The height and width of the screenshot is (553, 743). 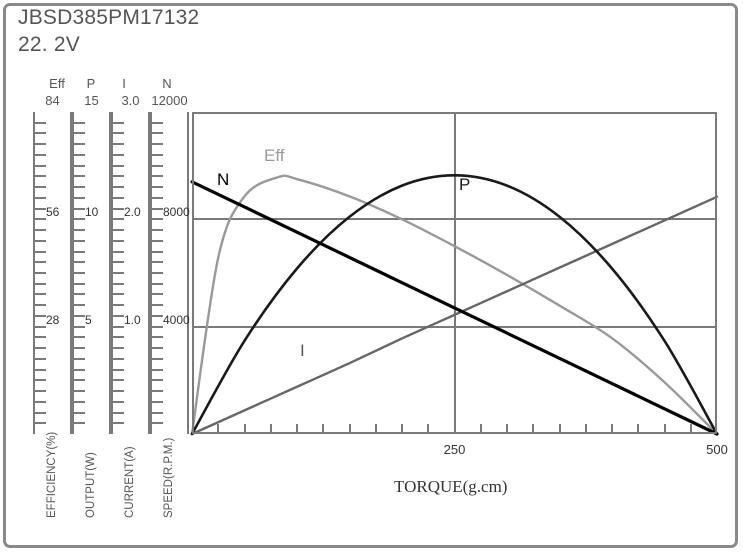 What do you see at coordinates (274, 155) in the screenshot?
I see `curve-label-eff: Eff` at bounding box center [274, 155].